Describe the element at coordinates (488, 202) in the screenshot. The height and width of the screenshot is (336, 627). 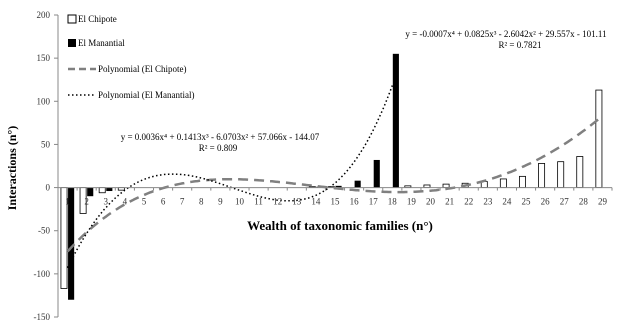
I see `x-tick-label: 23` at that location.